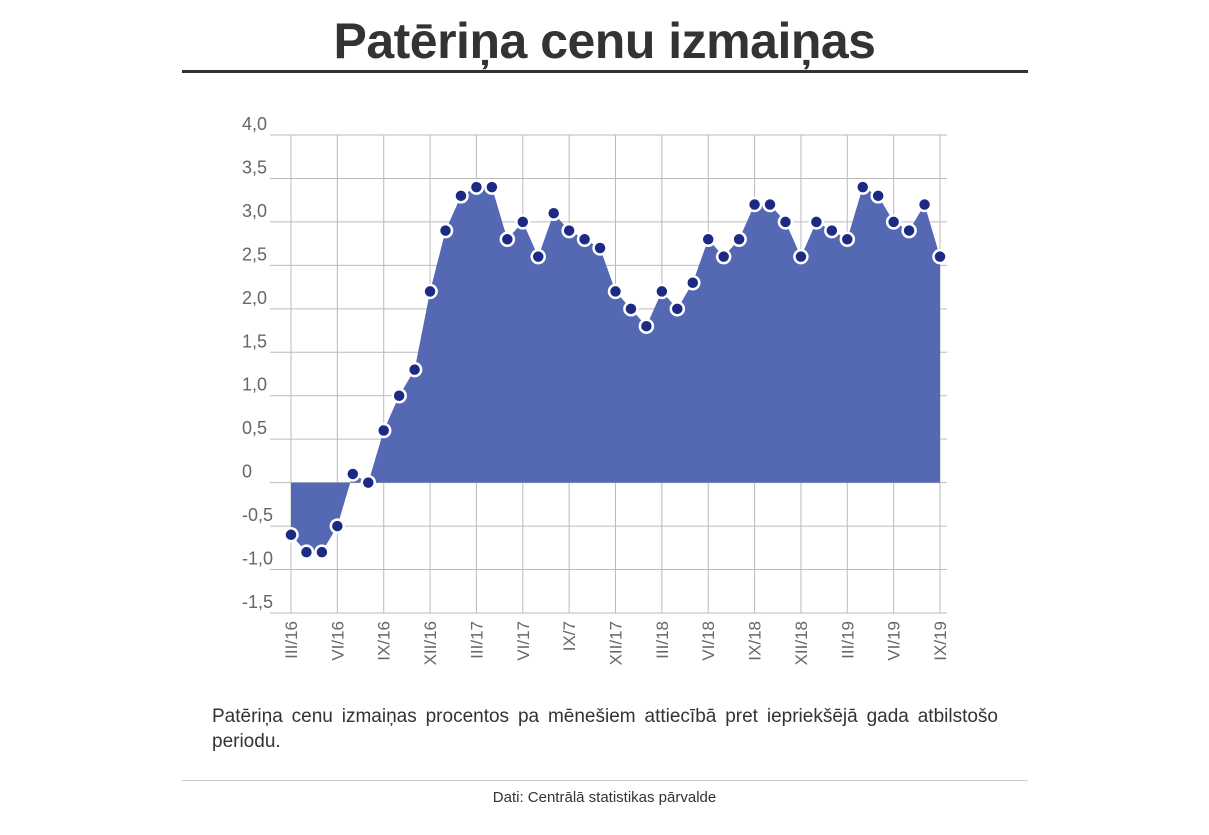 This screenshot has width=1209, height=835. I want to click on y-tick-label: 1,0, so click(254, 385).